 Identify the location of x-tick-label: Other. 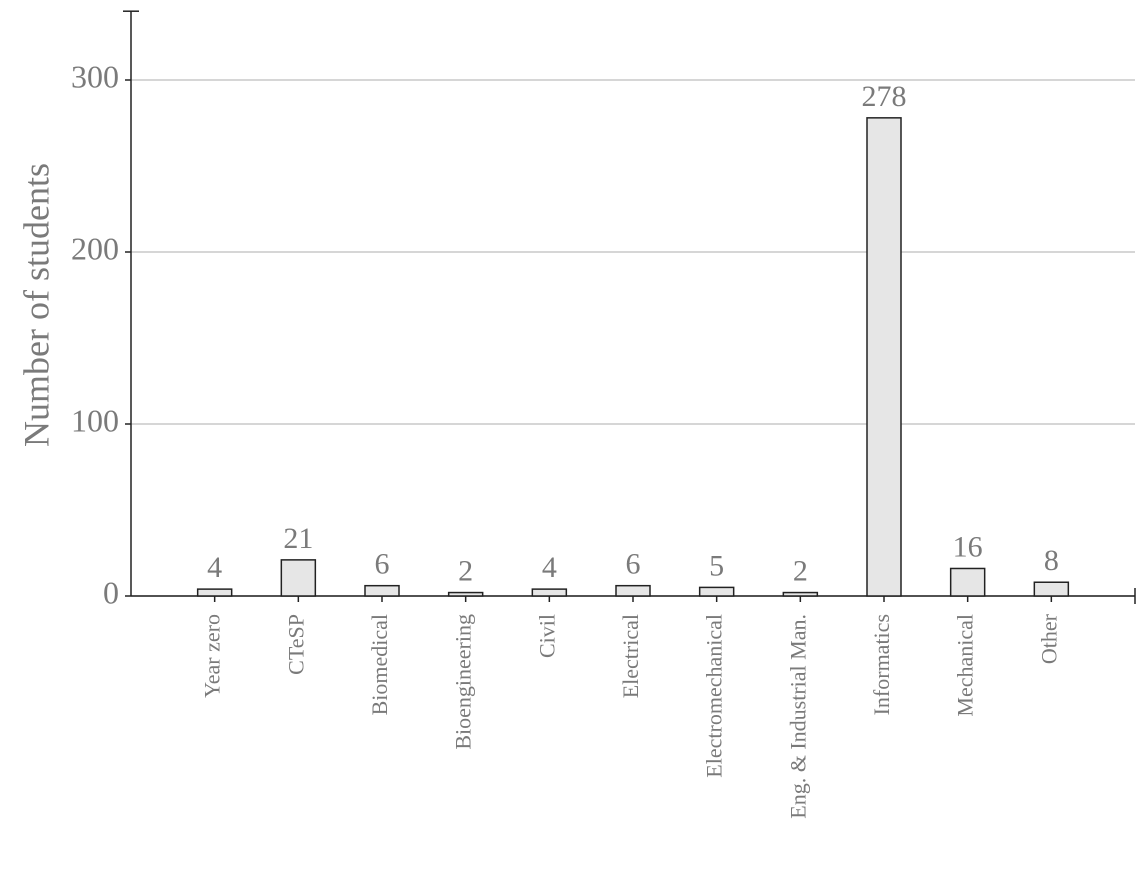
(1048, 638).